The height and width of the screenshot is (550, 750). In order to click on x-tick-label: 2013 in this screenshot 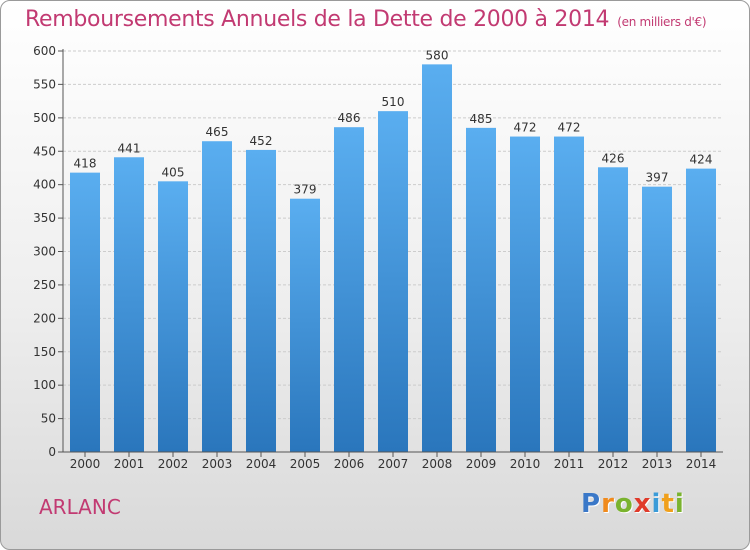, I will do `click(657, 464)`.